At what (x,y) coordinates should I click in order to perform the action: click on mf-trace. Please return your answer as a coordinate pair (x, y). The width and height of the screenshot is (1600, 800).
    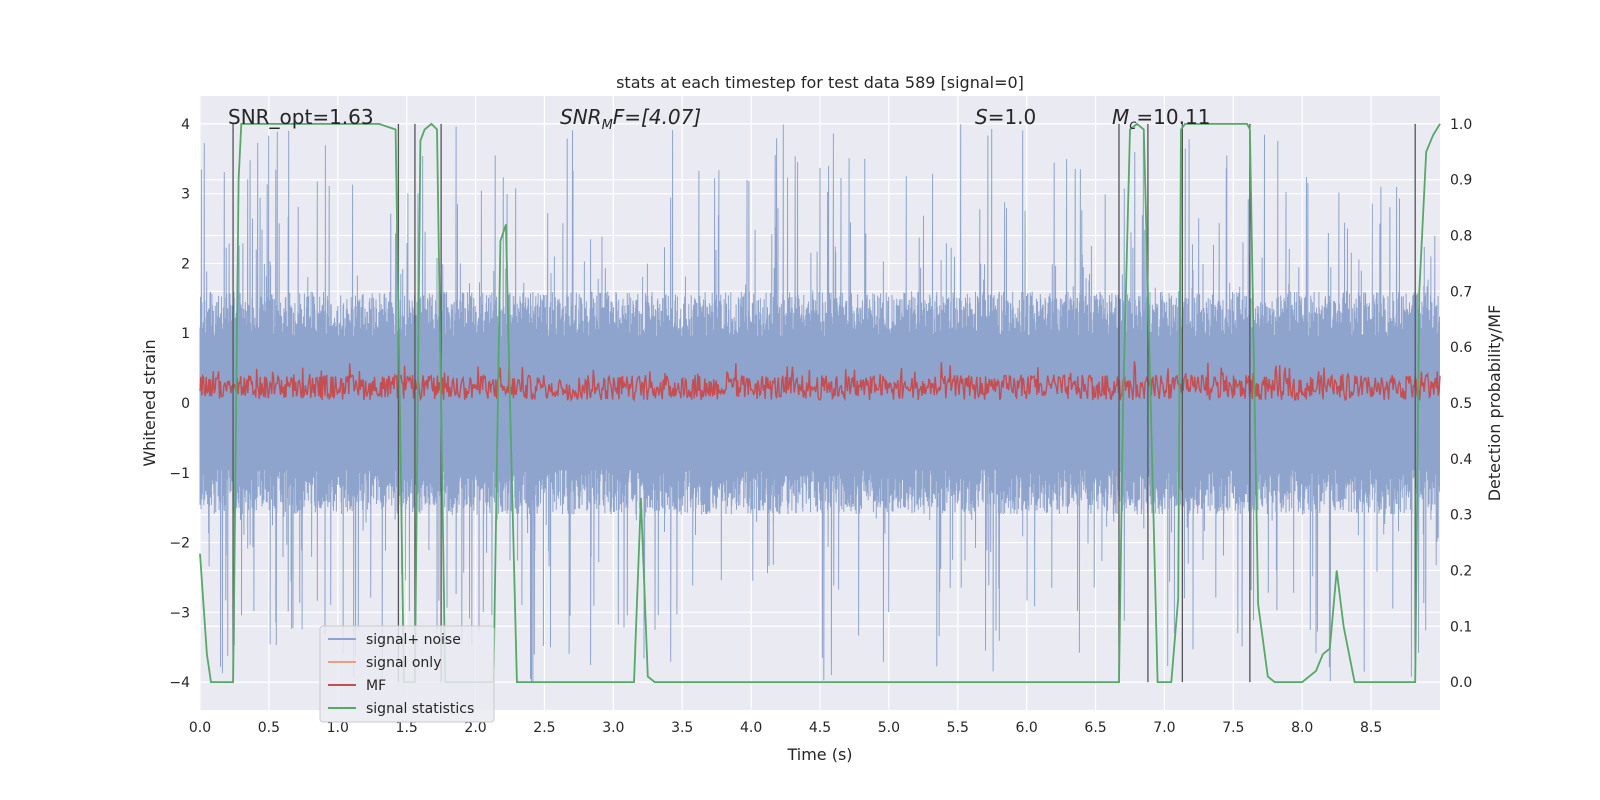
    Looking at the image, I should click on (820, 382).